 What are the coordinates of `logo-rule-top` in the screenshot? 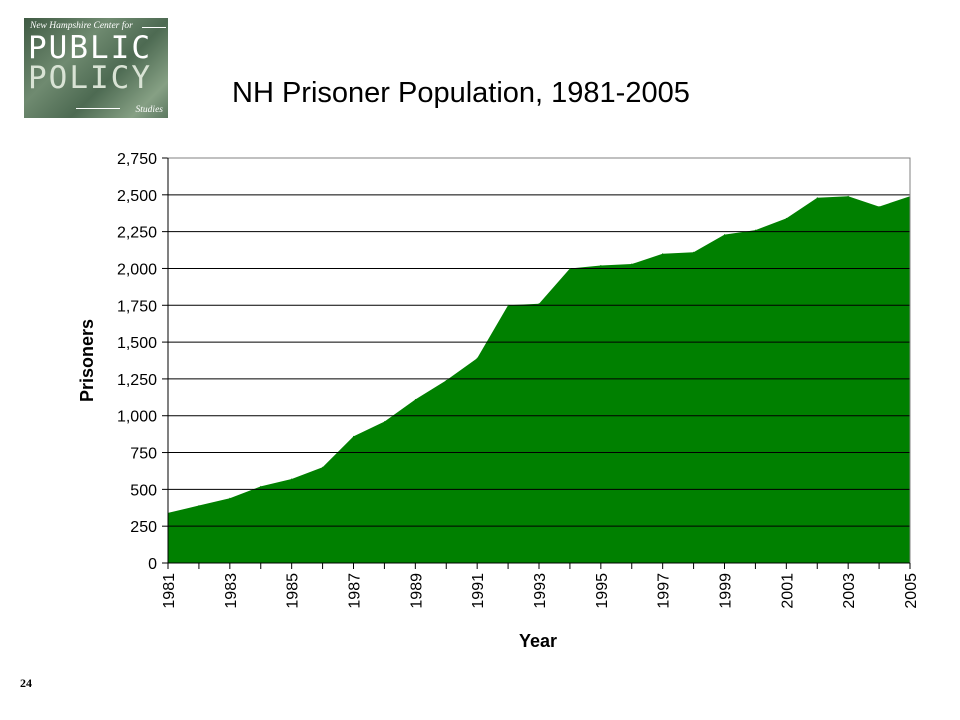 It's located at (154, 27).